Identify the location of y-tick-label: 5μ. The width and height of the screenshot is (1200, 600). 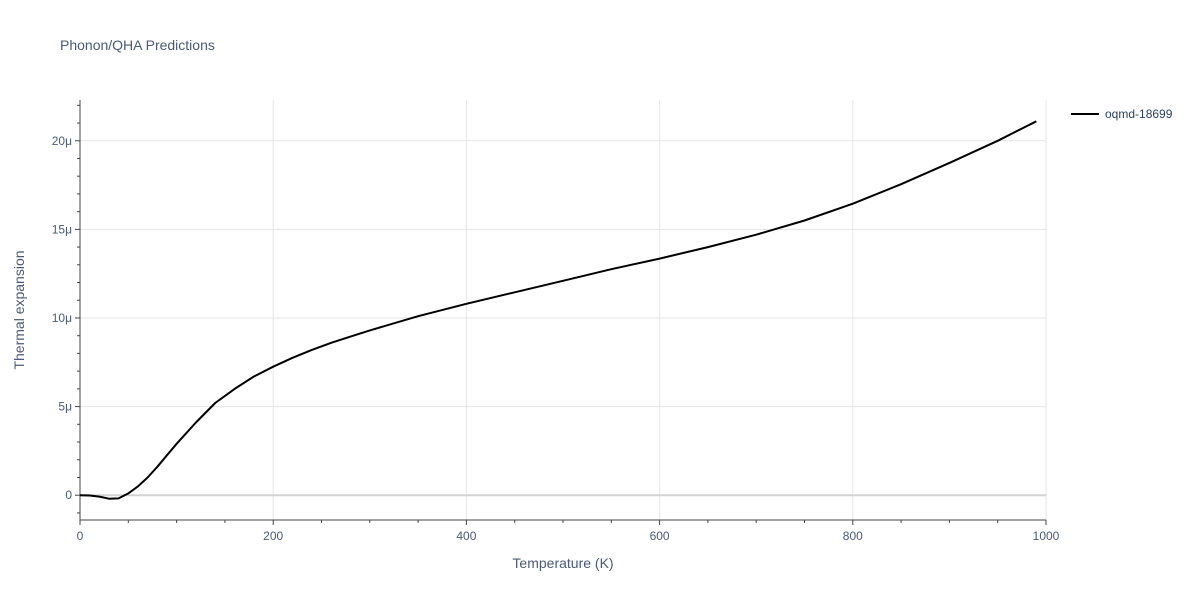
(65, 407).